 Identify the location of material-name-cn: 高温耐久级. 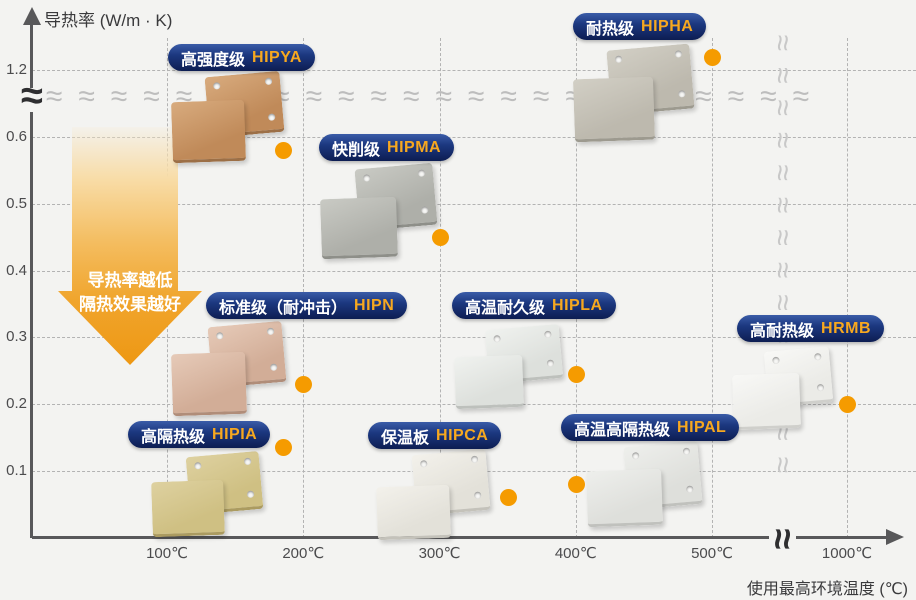
(505, 308).